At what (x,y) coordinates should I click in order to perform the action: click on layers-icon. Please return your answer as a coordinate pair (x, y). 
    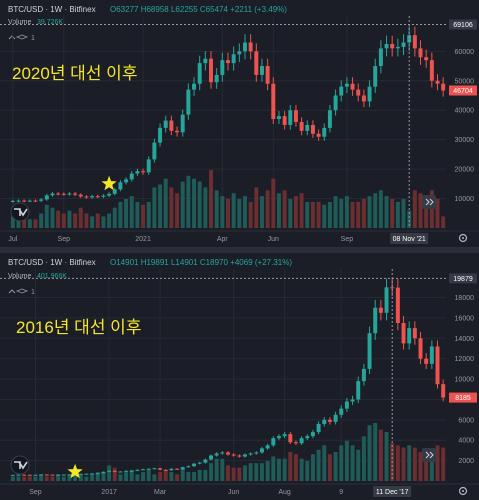
    Looking at the image, I should click on (22, 291).